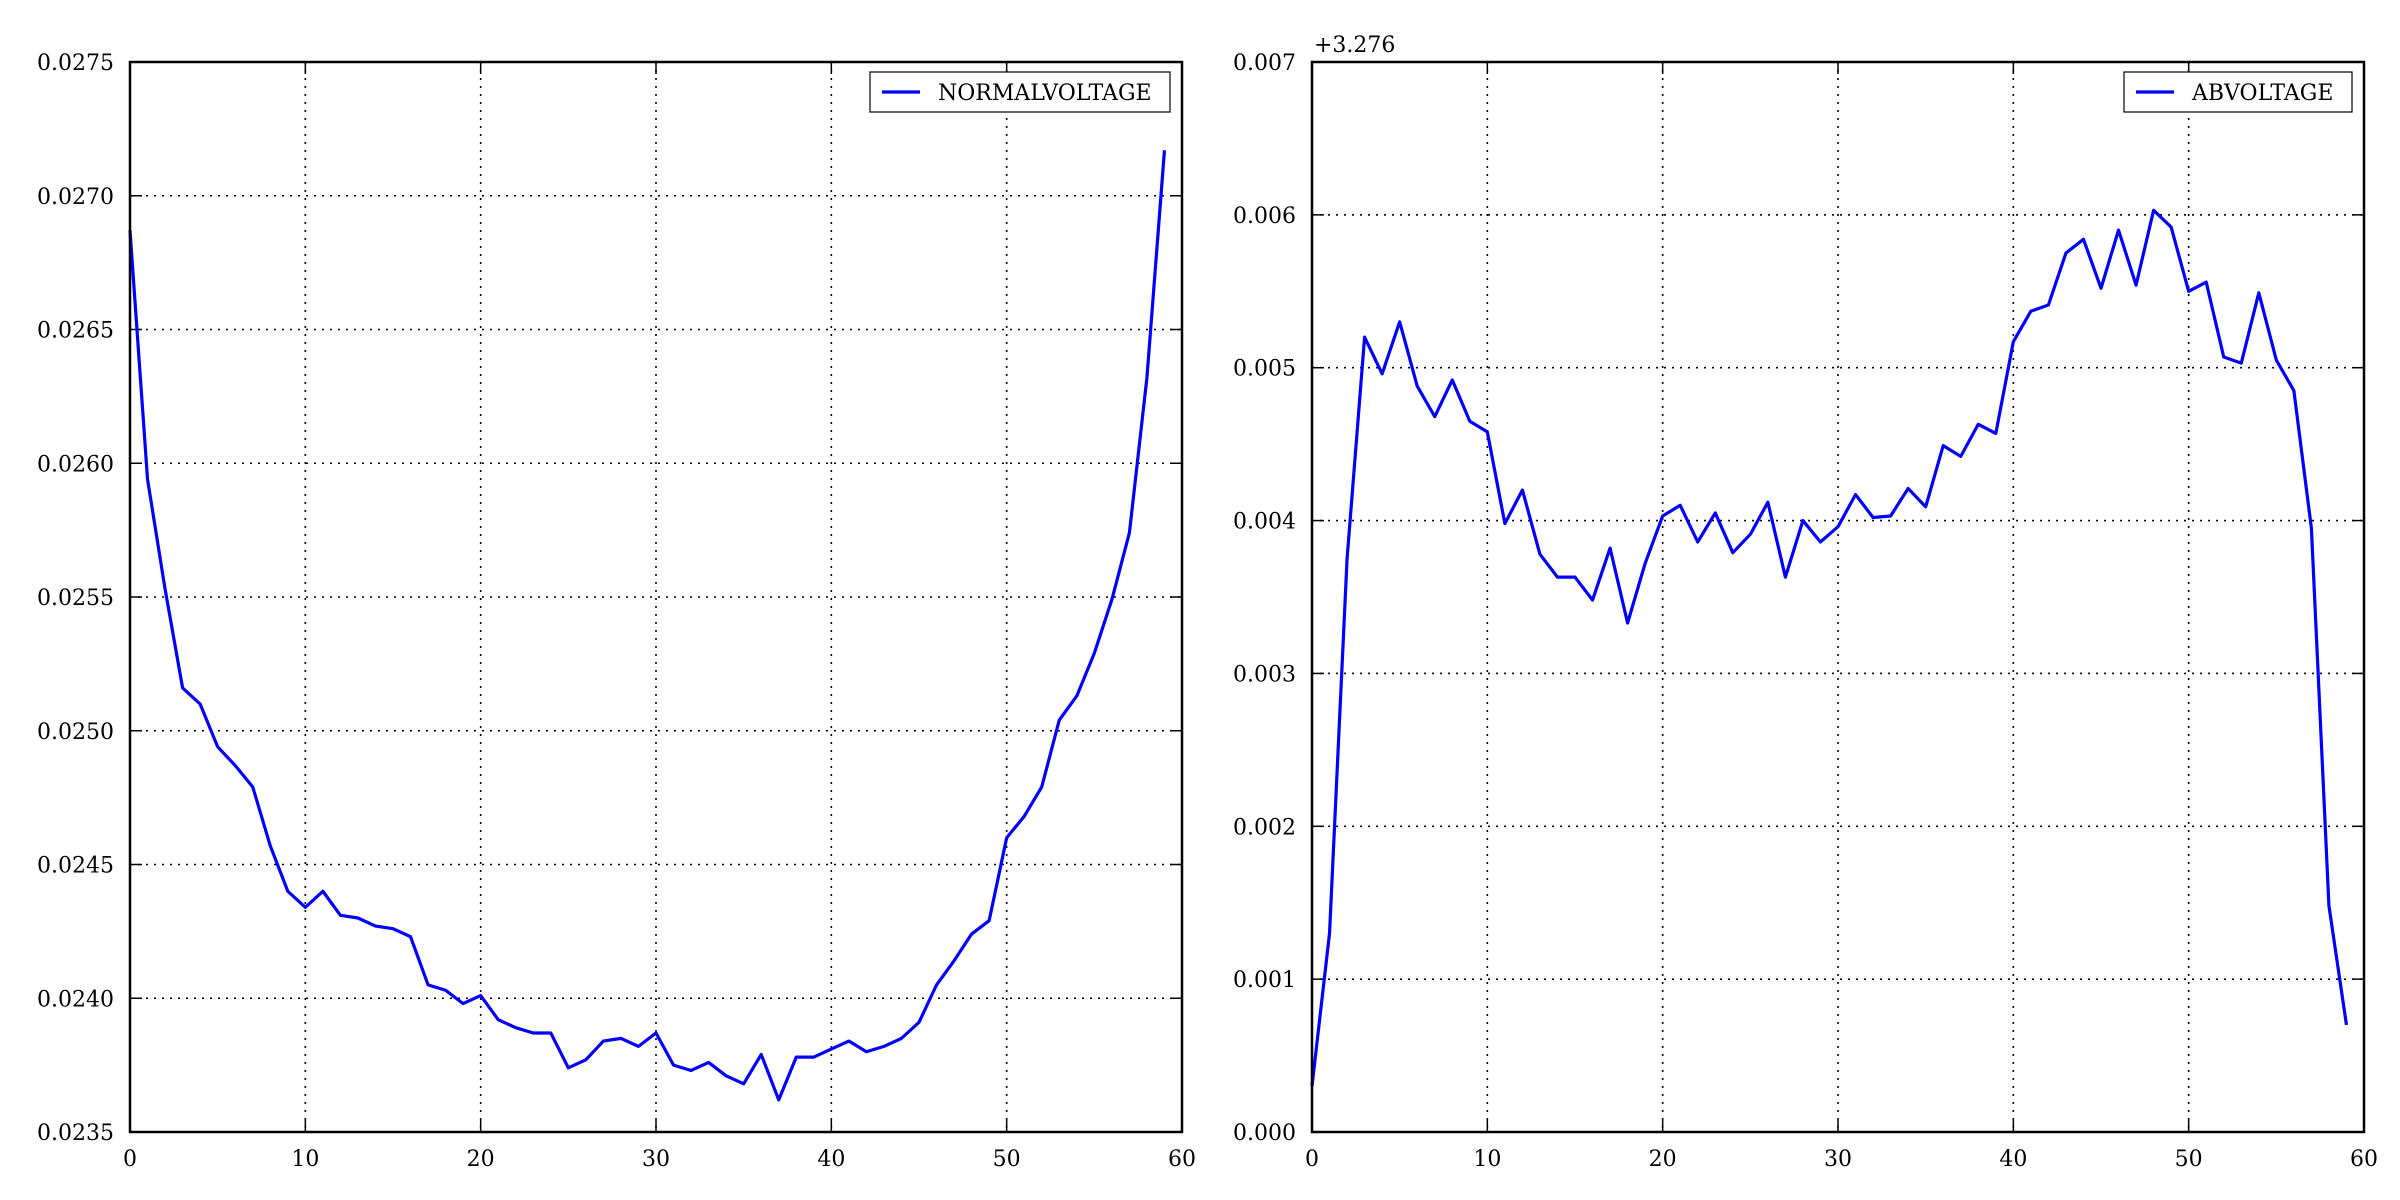 This screenshot has width=2400, height=1200. What do you see at coordinates (75, 331) in the screenshot?
I see `y-tick-label: 0.0265` at bounding box center [75, 331].